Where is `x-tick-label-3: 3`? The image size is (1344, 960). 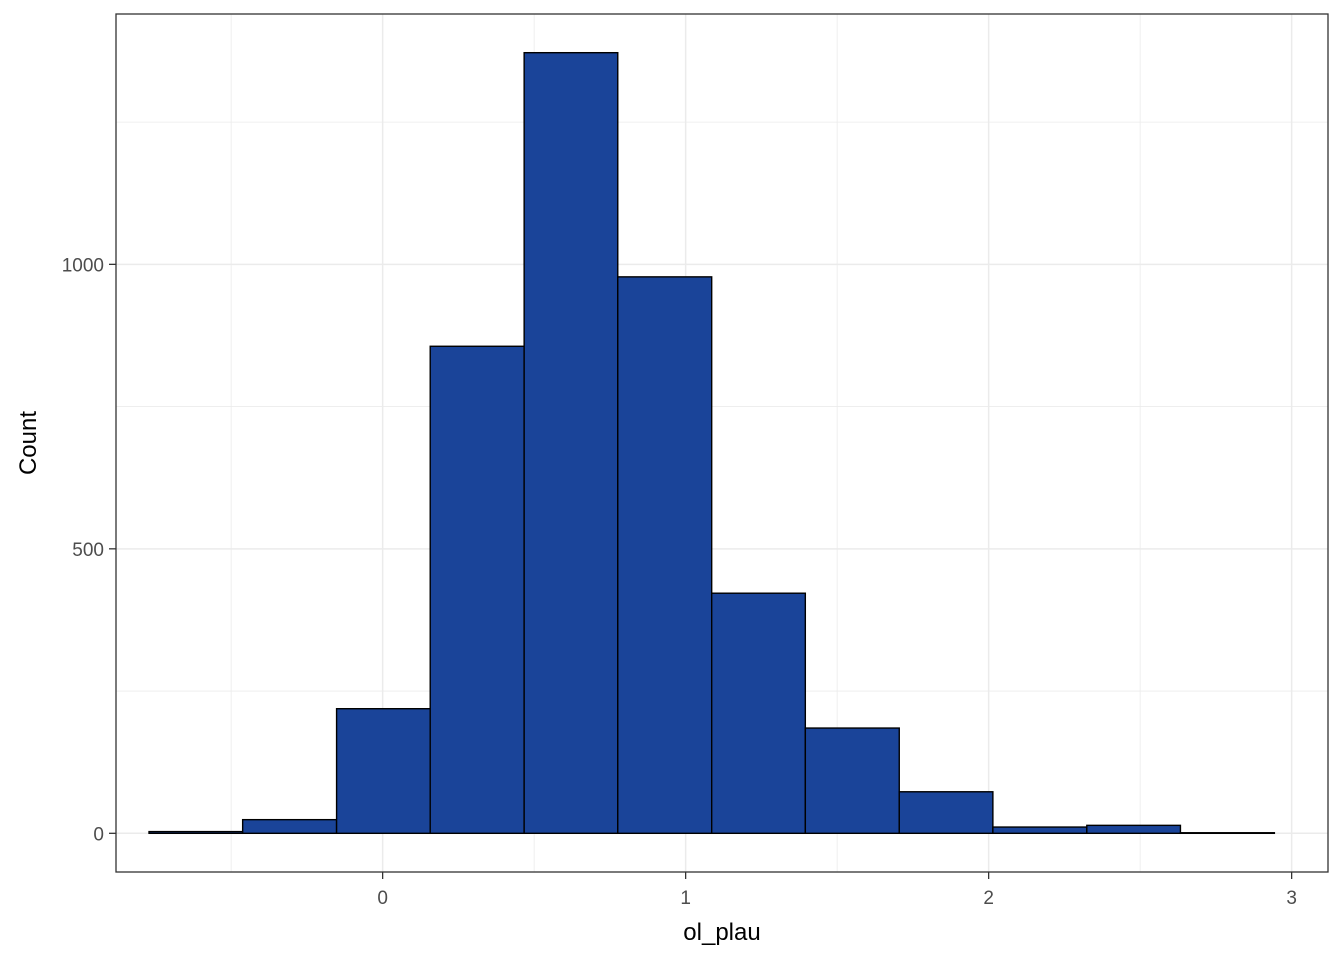
x-tick-label-3: 3 is located at coordinates (1291, 898).